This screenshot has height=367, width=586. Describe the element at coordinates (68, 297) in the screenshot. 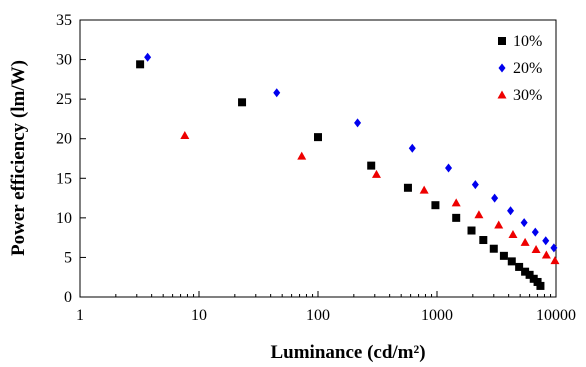

I see `y-tick-label: 0` at that location.